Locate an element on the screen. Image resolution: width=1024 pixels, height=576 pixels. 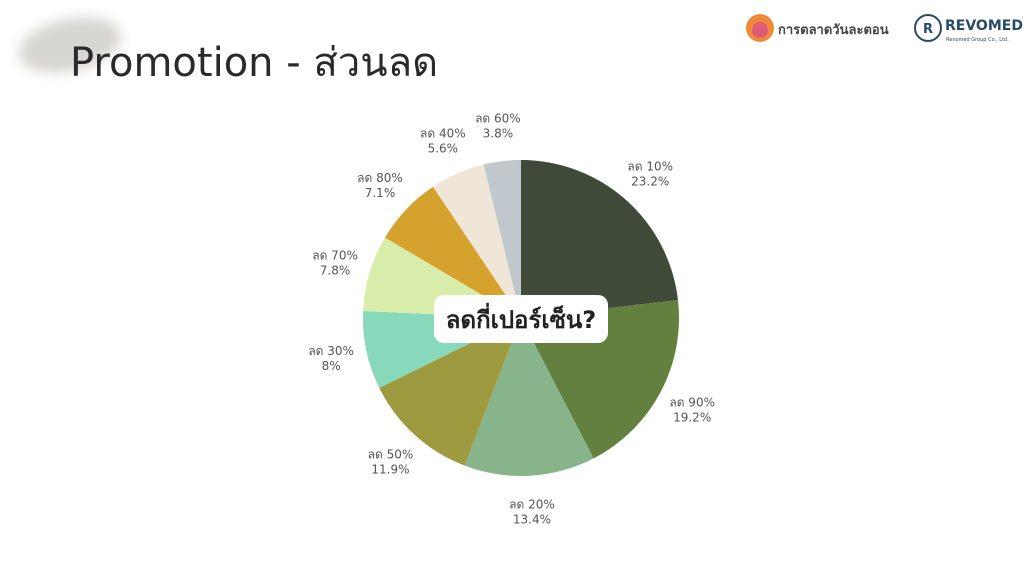
company-logo-letter: R is located at coordinates (928, 29).